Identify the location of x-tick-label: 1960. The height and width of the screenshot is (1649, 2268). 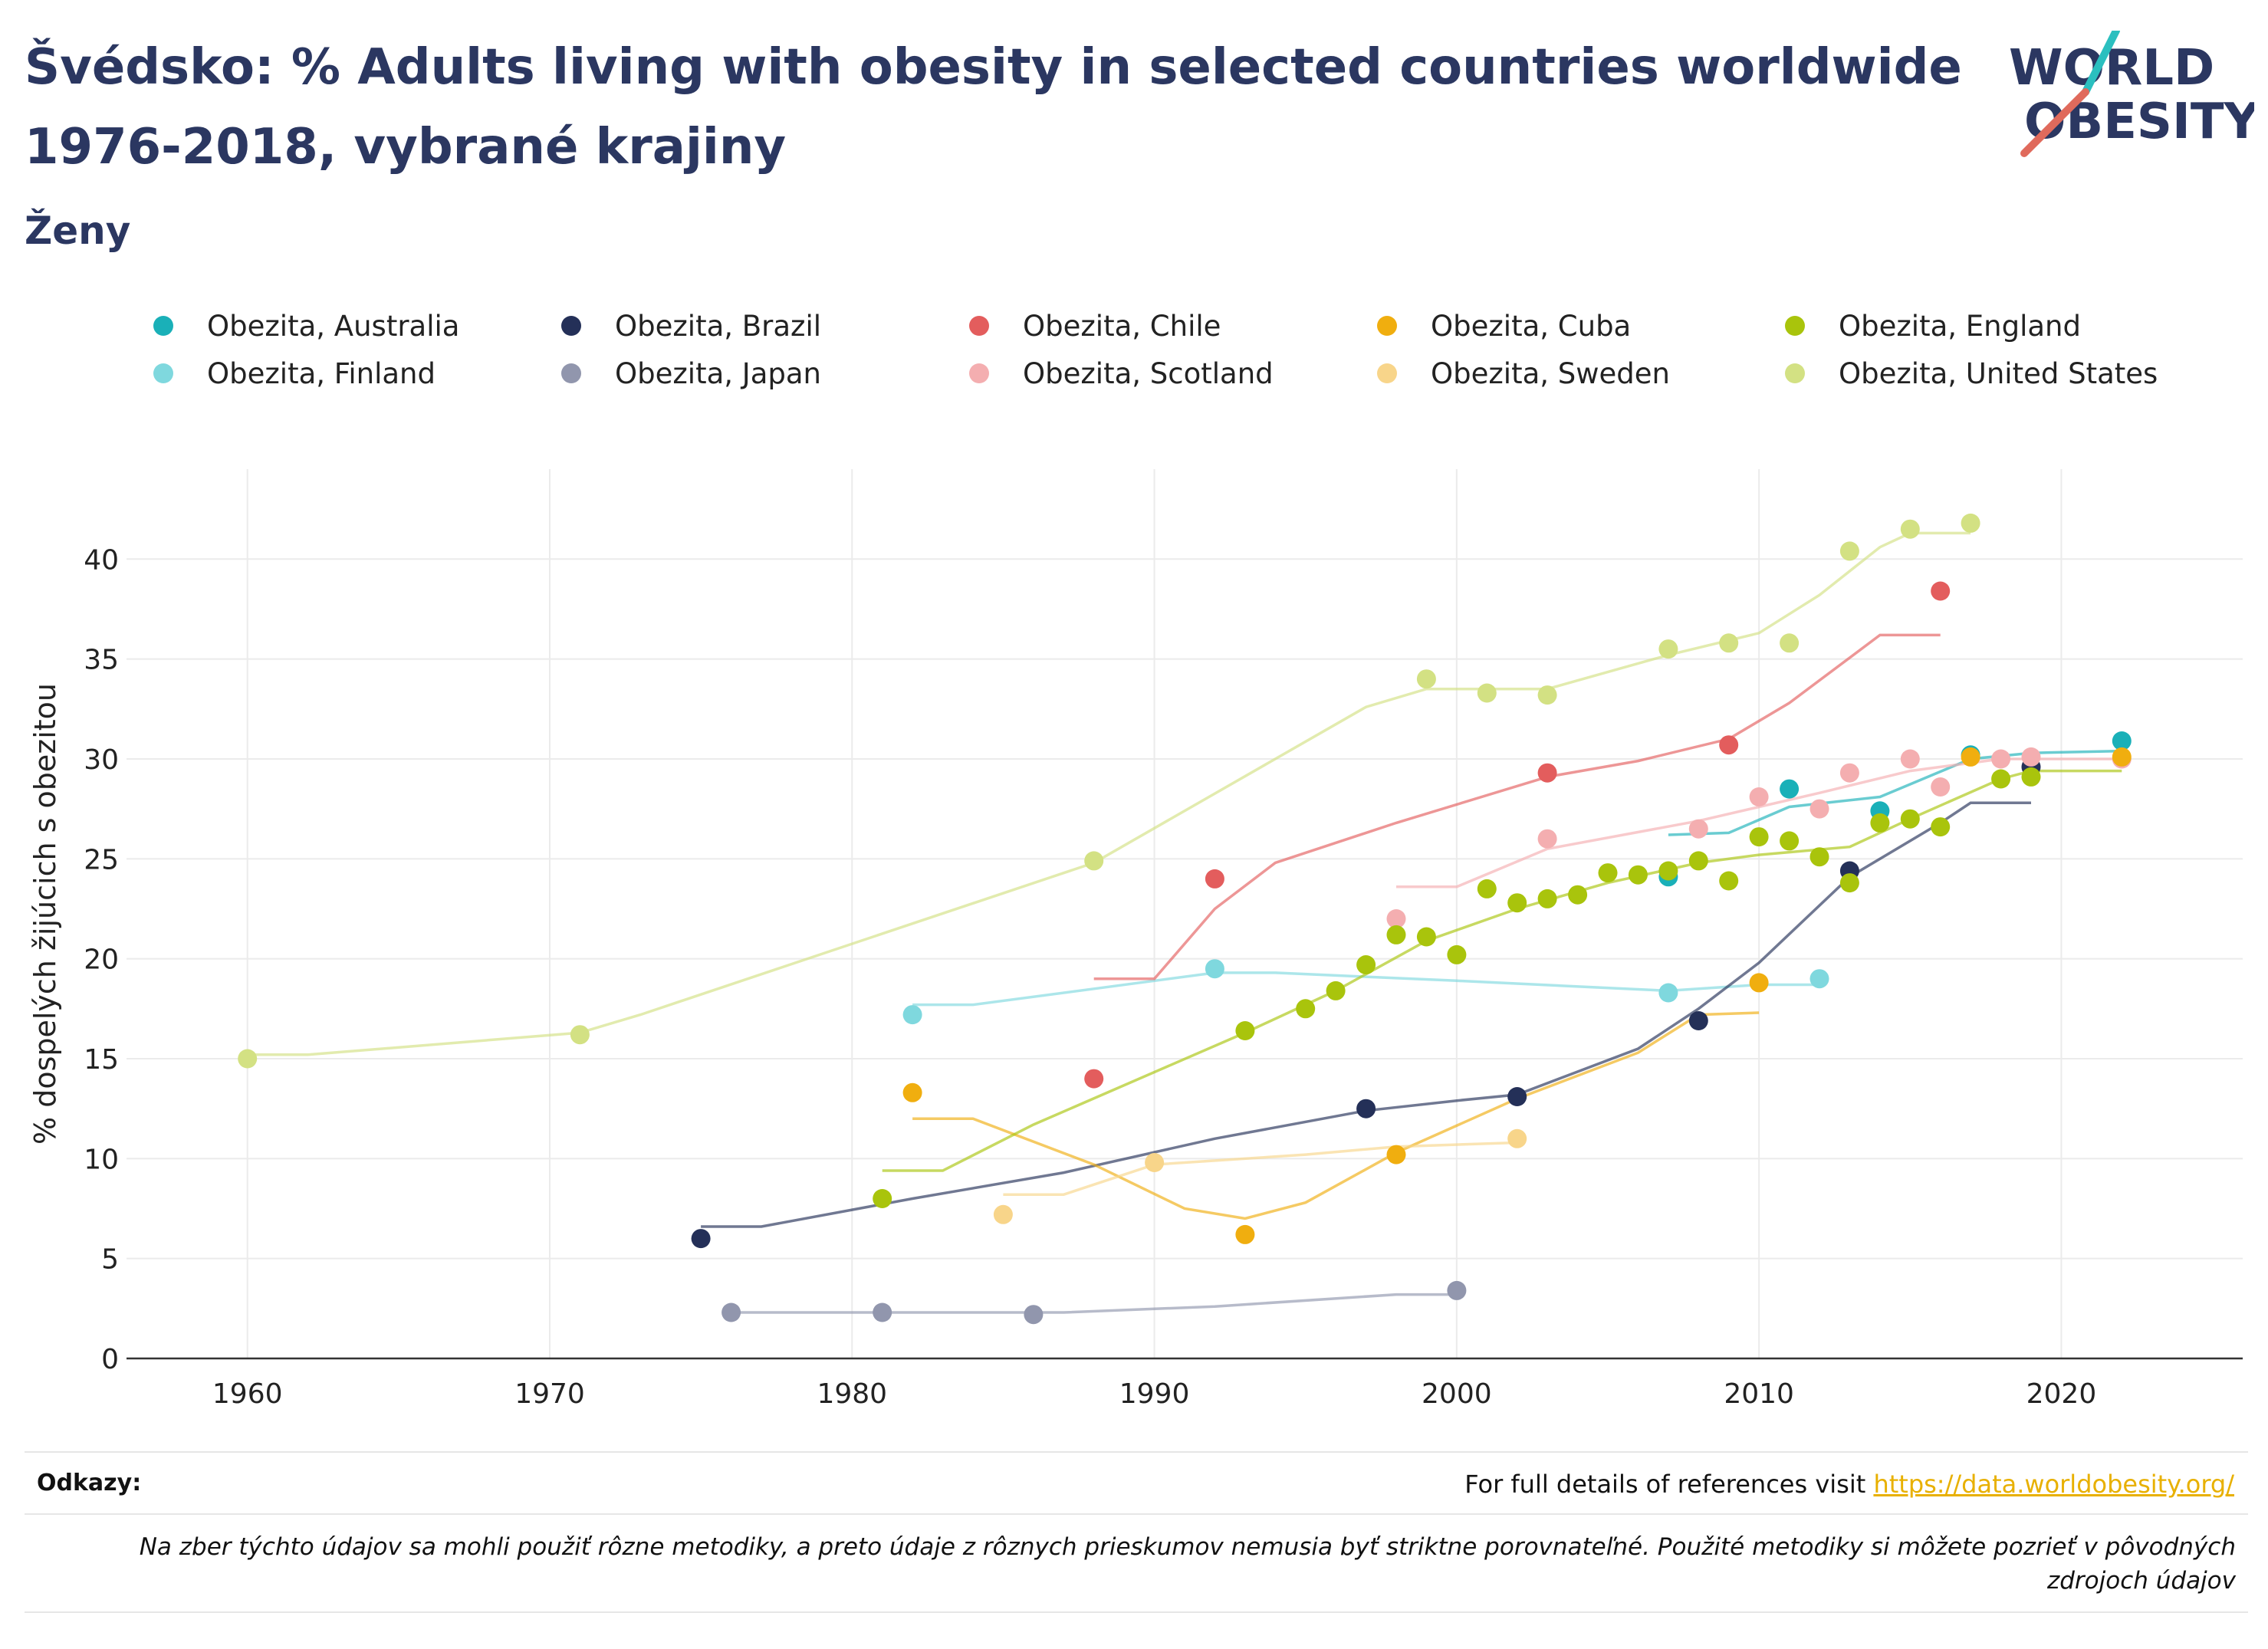
(247, 1394).